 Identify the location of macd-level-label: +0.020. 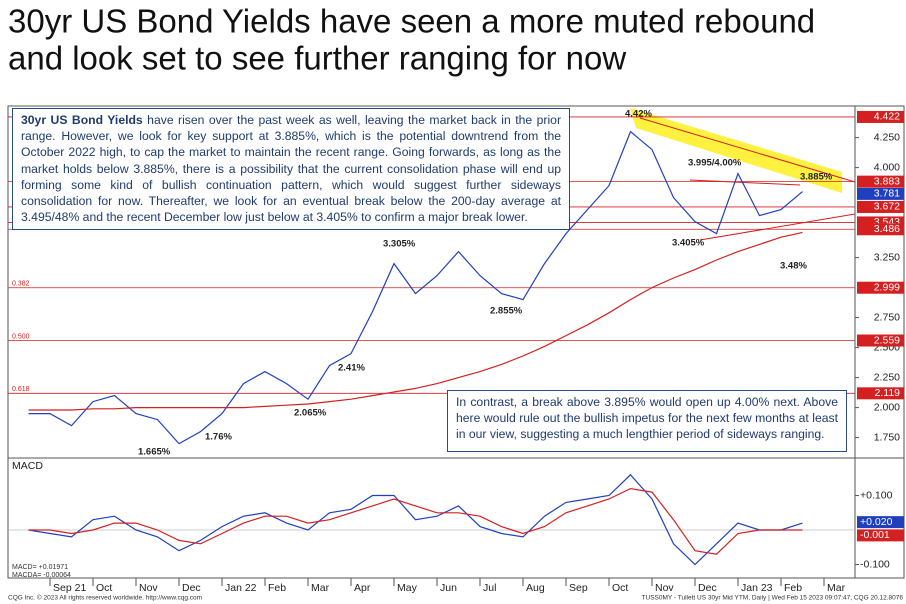
(876, 522).